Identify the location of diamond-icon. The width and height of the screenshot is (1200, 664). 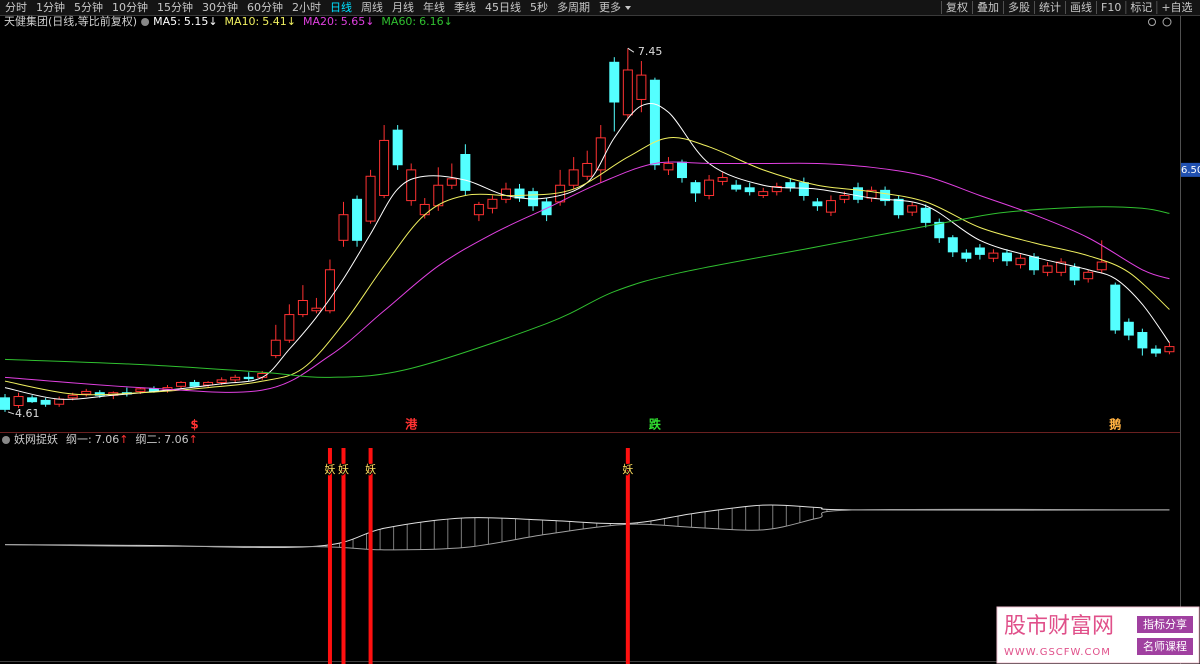
(1152, 22).